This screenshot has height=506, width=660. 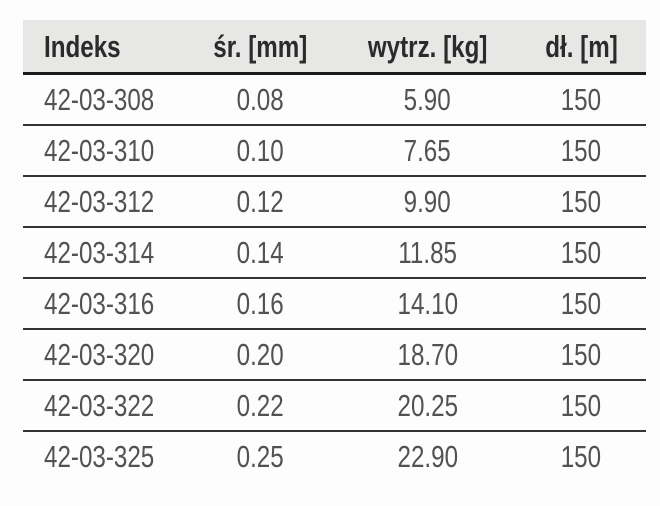 I want to click on cell-indeks-value: 42-03-308, so click(x=99, y=99).